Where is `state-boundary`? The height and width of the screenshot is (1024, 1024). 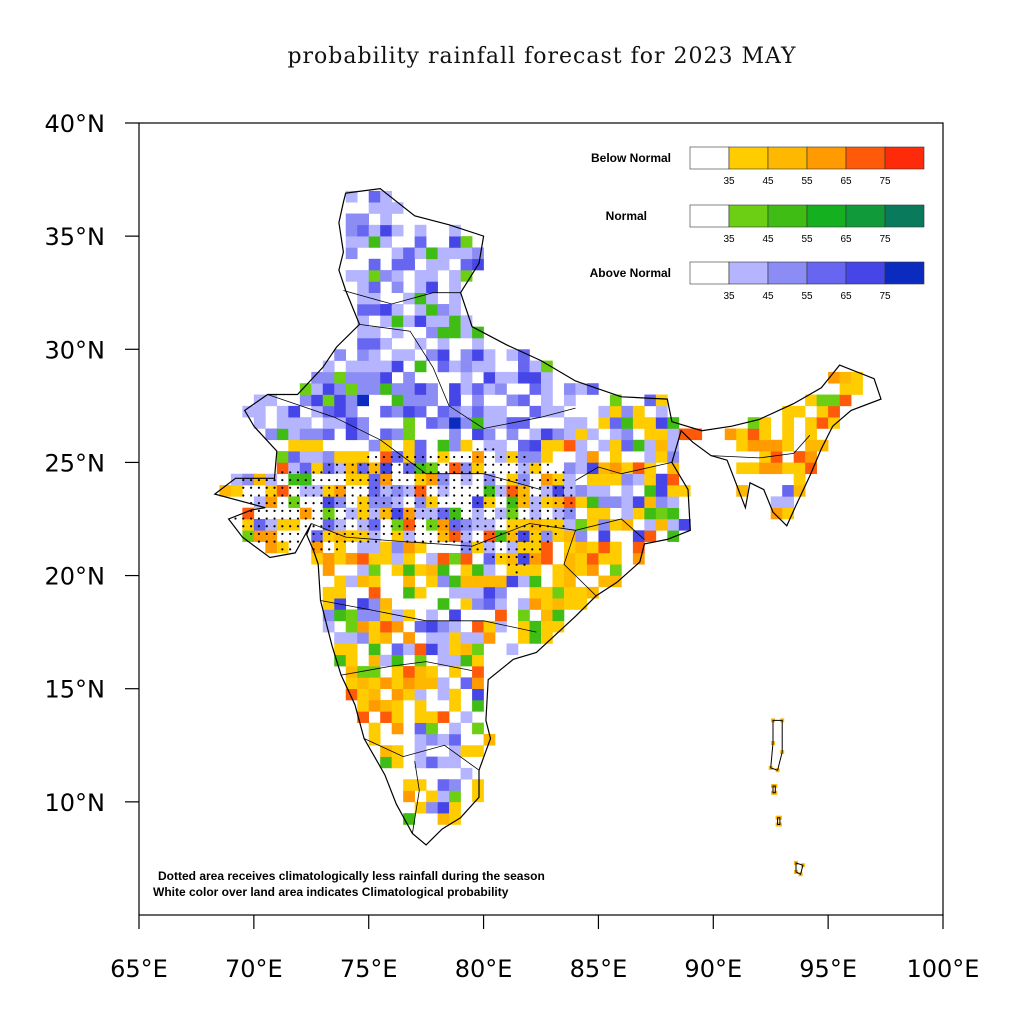
state-boundary is located at coordinates (416, 797).